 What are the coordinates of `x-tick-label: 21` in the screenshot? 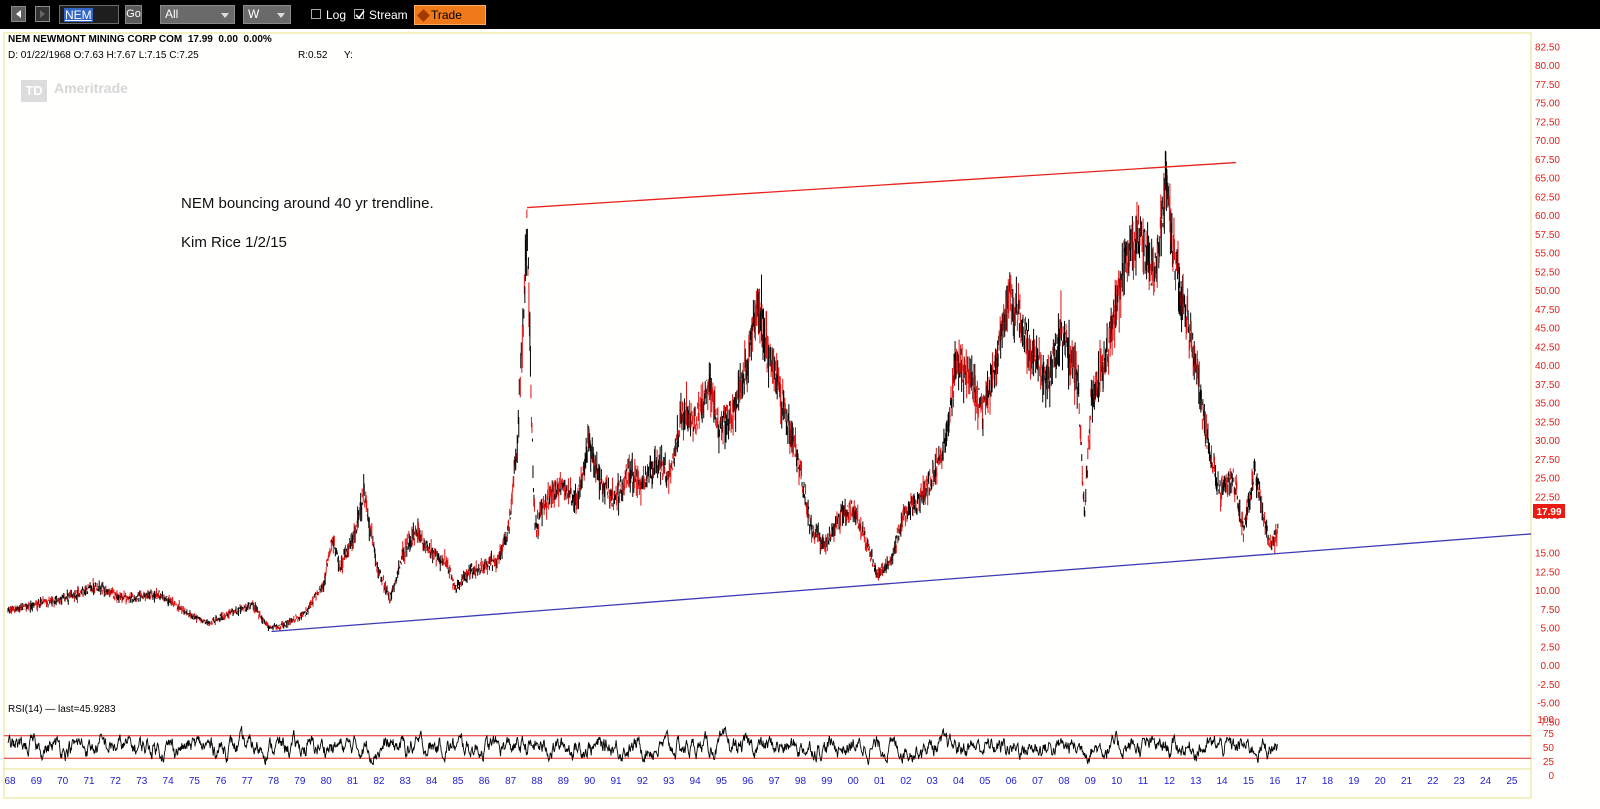 It's located at (1407, 781).